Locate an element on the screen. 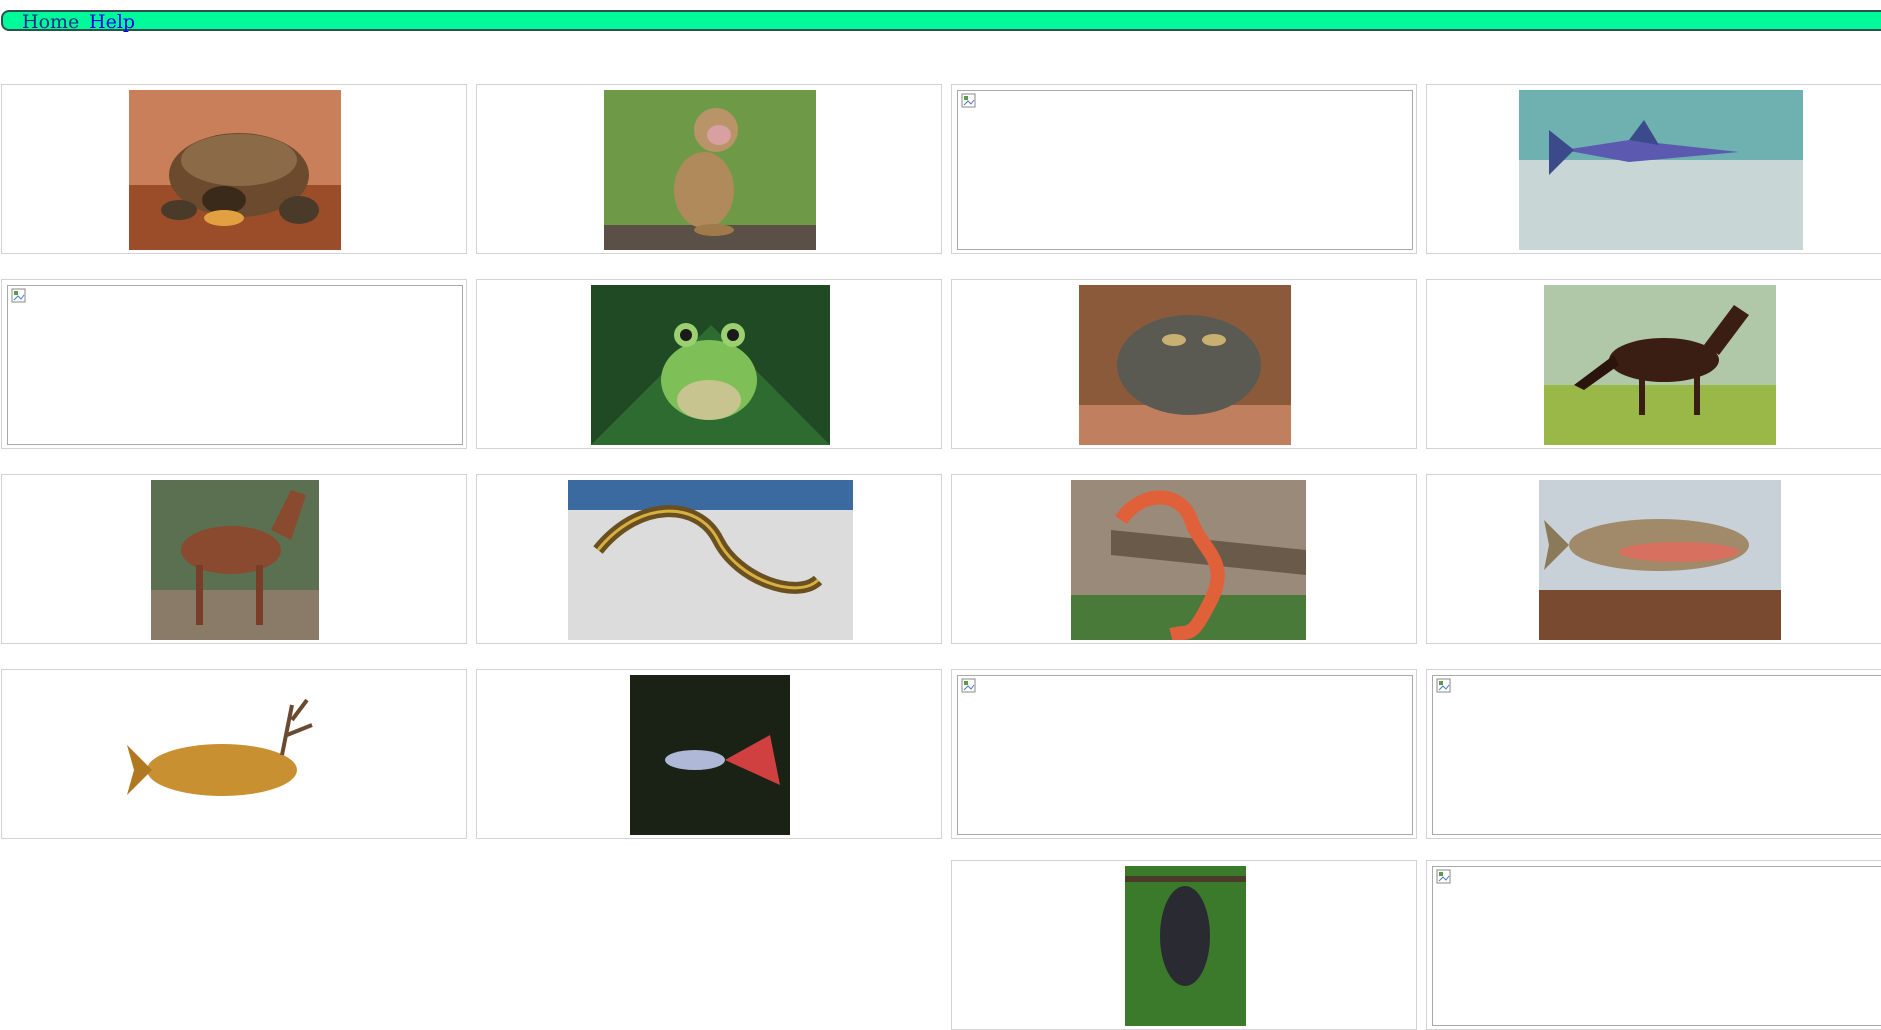 This screenshot has width=1881, height=1030. tortoise-image is located at coordinates (235, 170).